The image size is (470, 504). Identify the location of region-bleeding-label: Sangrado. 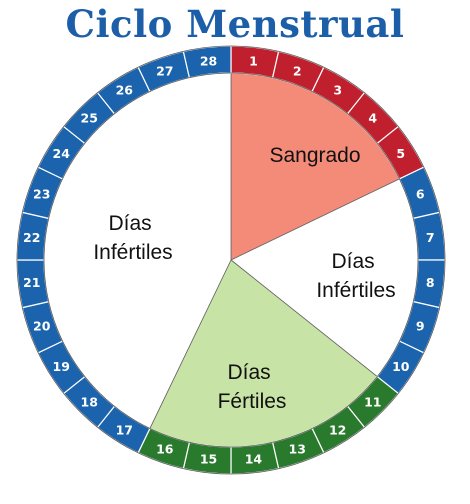
(314, 155).